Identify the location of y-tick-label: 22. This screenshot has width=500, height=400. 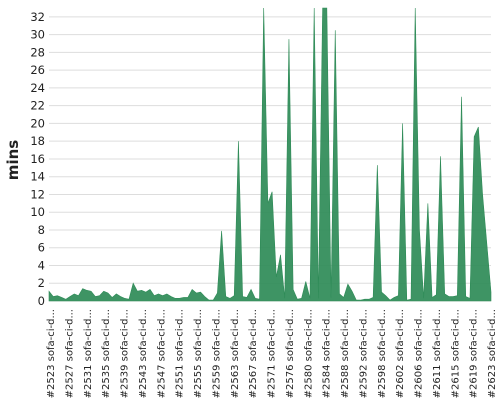
(37, 106).